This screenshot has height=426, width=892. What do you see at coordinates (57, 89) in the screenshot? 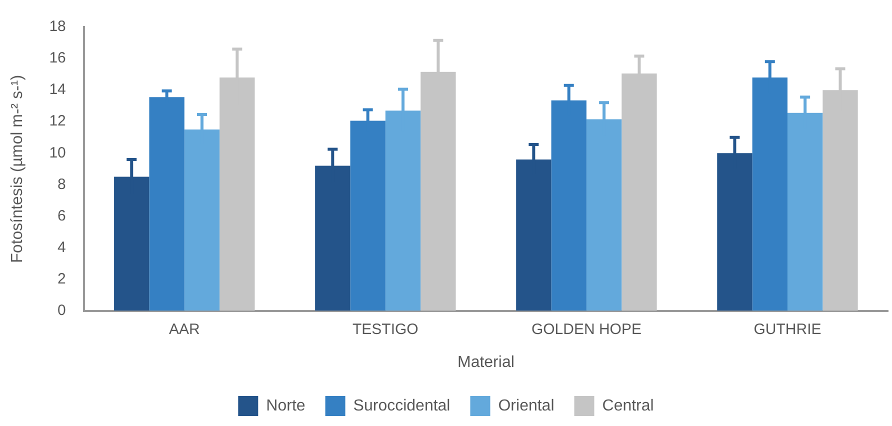
I see `y-tick-label: 14` at bounding box center [57, 89].